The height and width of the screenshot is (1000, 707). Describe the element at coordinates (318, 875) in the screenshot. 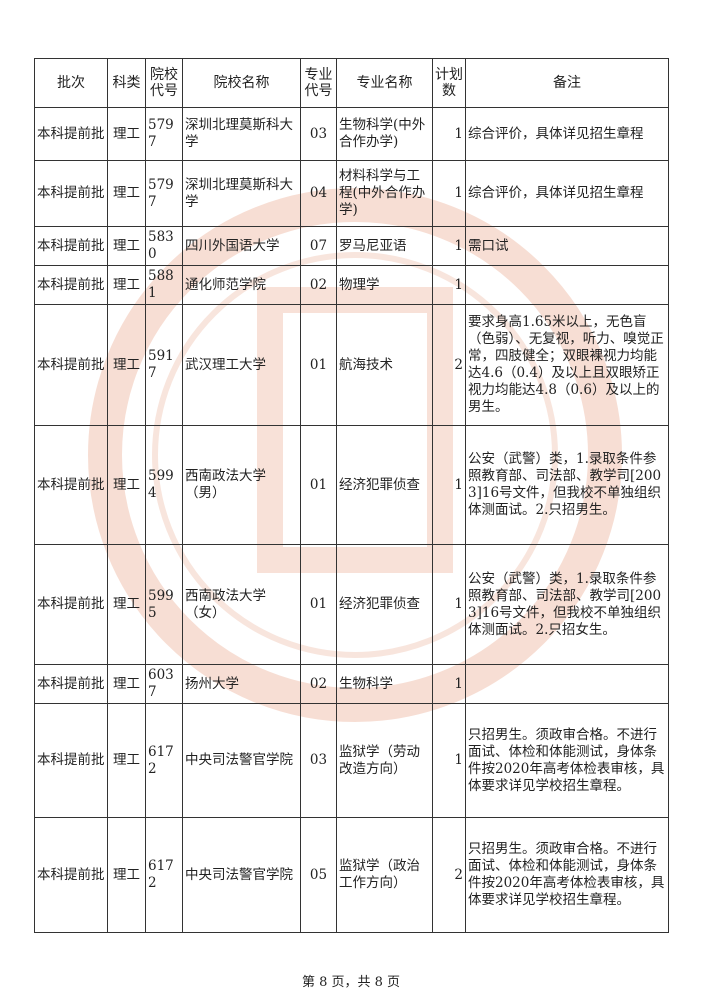

I see `cell-major-code: 05` at that location.